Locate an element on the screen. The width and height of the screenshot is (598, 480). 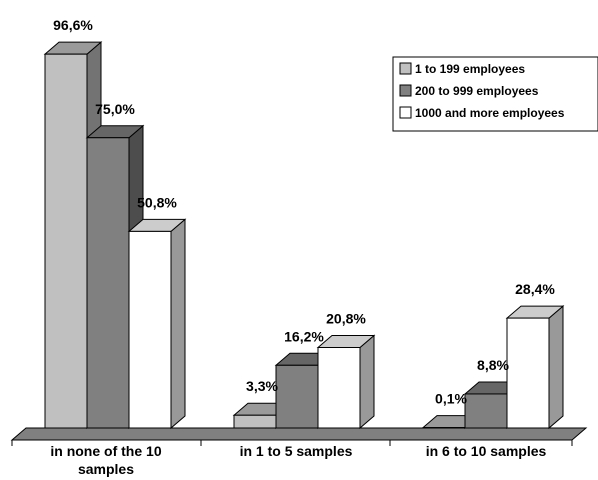
category-label: in 1 to 5 samples is located at coordinates (296, 451).